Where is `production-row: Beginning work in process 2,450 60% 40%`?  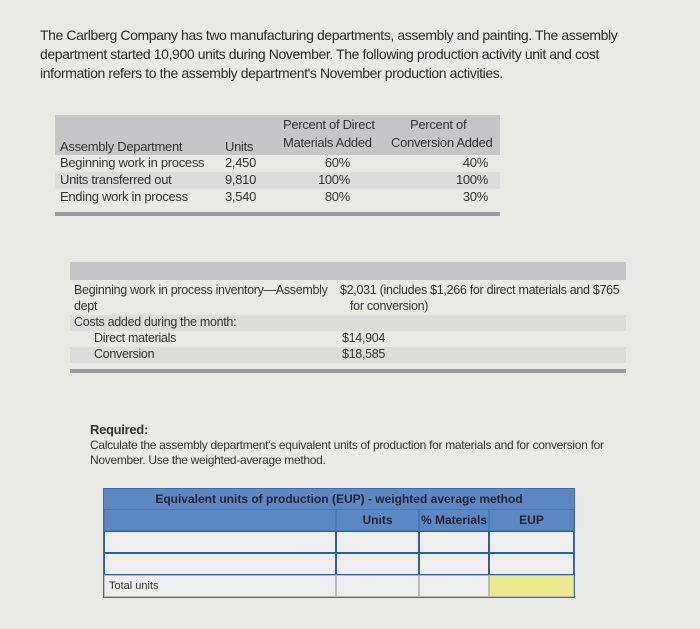 production-row: Beginning work in process 2,450 60% 40% is located at coordinates (277, 163).